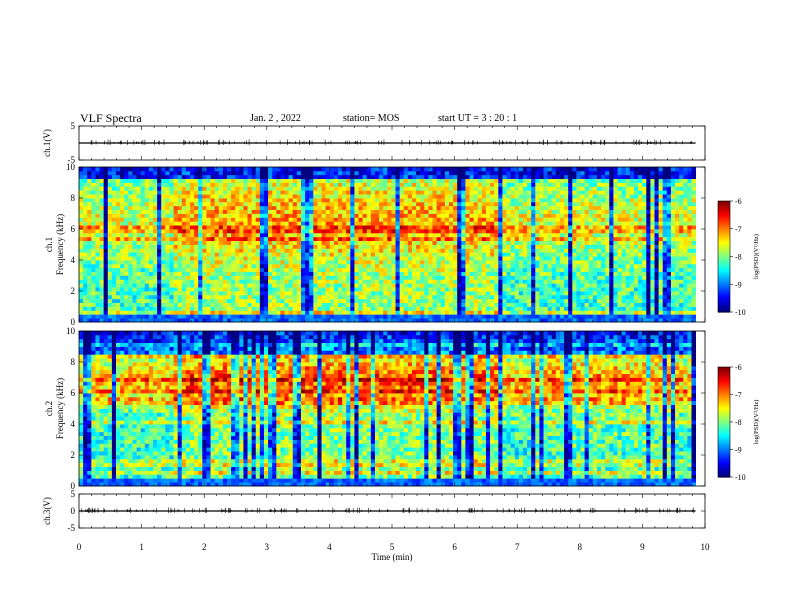 This screenshot has width=792, height=612. I want to click on chart-title: VLF Spectra, so click(111, 118).